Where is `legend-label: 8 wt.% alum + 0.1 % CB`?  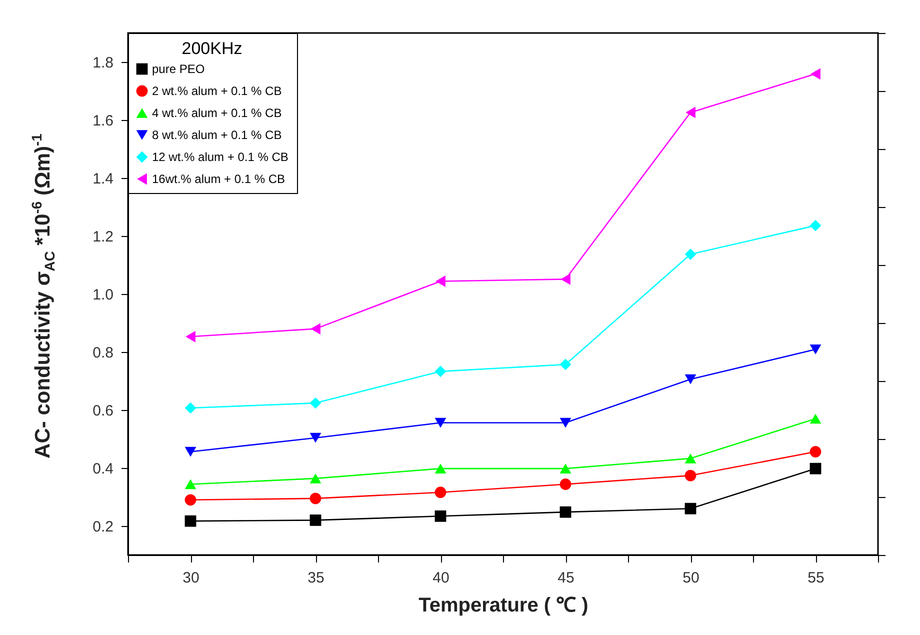 legend-label: 8 wt.% alum + 0.1 % CB is located at coordinates (217, 135).